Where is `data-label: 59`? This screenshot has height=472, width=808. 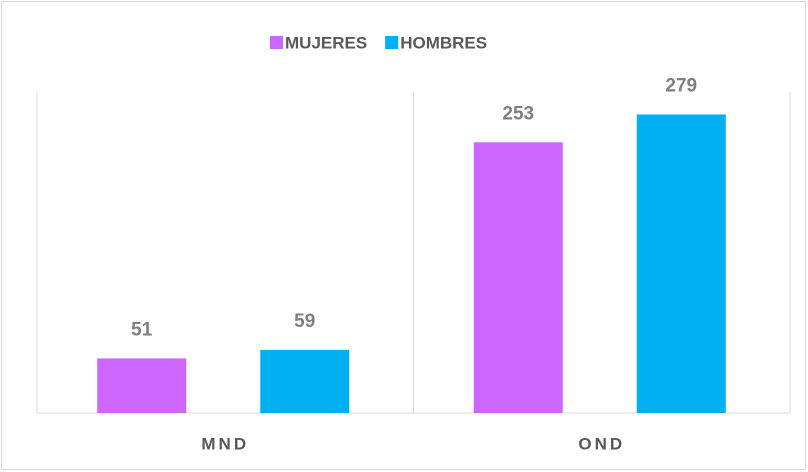
data-label: 59 is located at coordinates (304, 321).